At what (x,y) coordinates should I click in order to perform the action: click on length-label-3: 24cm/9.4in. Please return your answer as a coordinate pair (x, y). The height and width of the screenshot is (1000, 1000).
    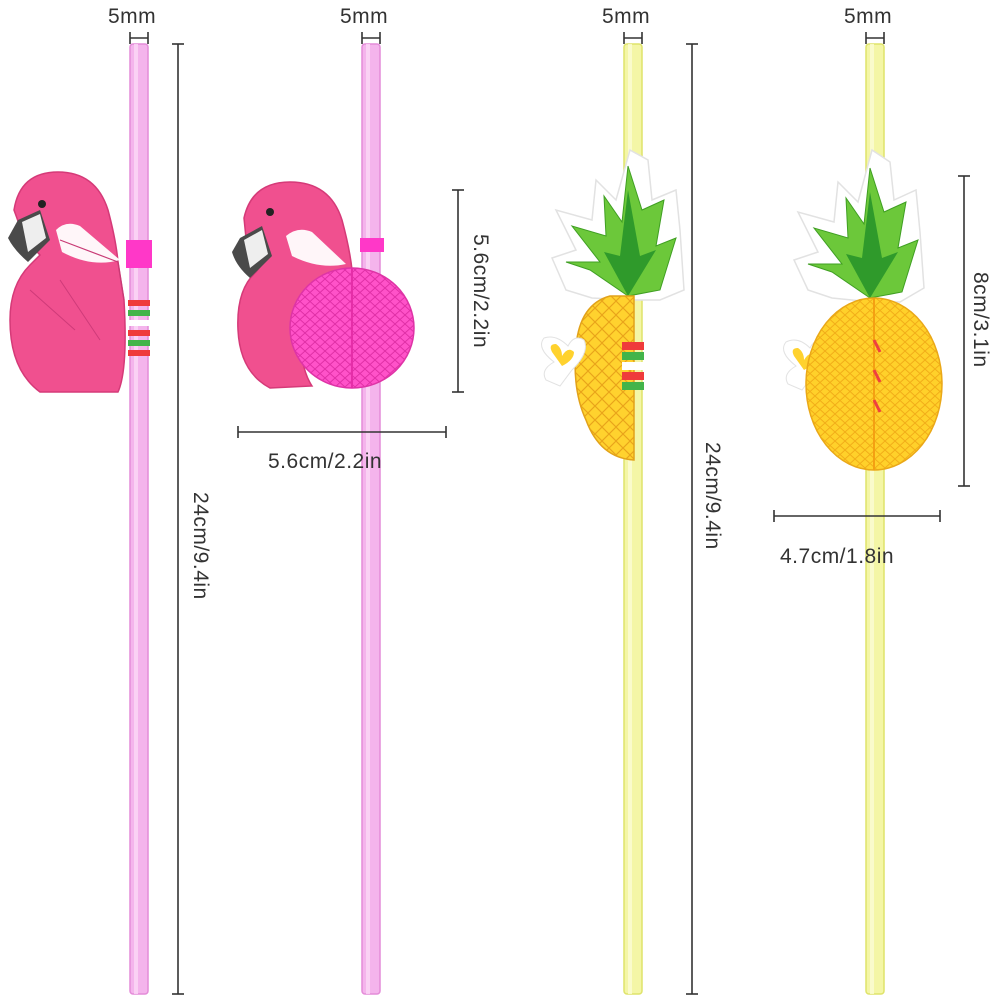
    Looking at the image, I should click on (712, 496).